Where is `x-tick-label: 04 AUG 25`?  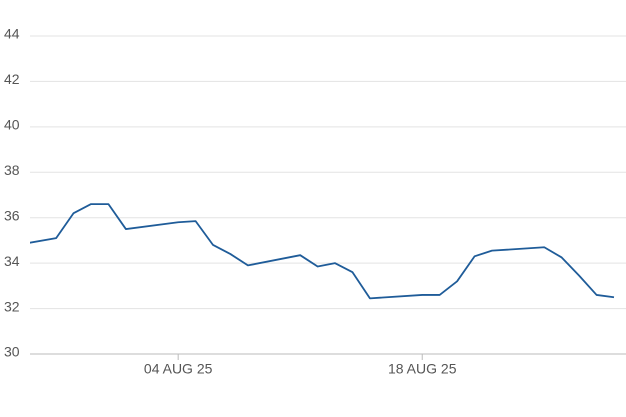
x-tick-label: 04 AUG 25 is located at coordinates (178, 369).